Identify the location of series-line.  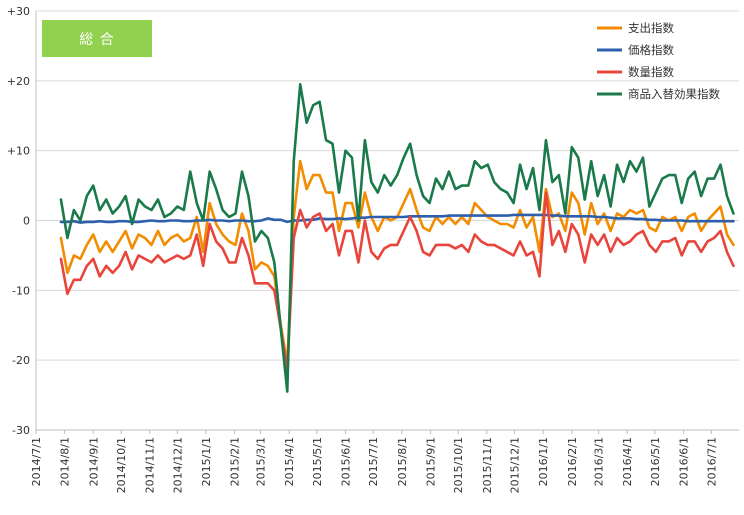
(397, 218).